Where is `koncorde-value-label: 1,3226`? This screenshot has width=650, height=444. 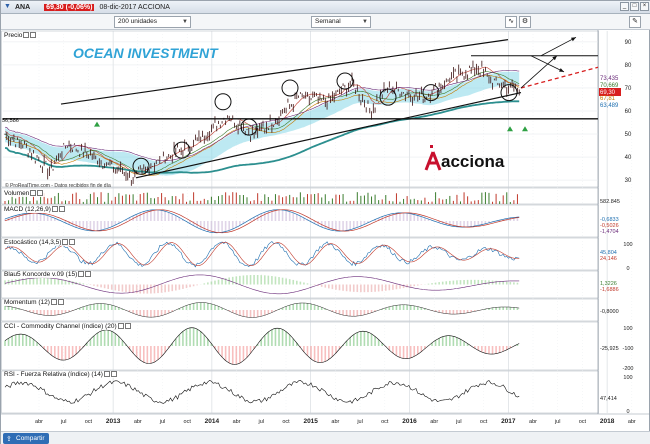
koncorde-value-label: 1,3226 is located at coordinates (608, 284).